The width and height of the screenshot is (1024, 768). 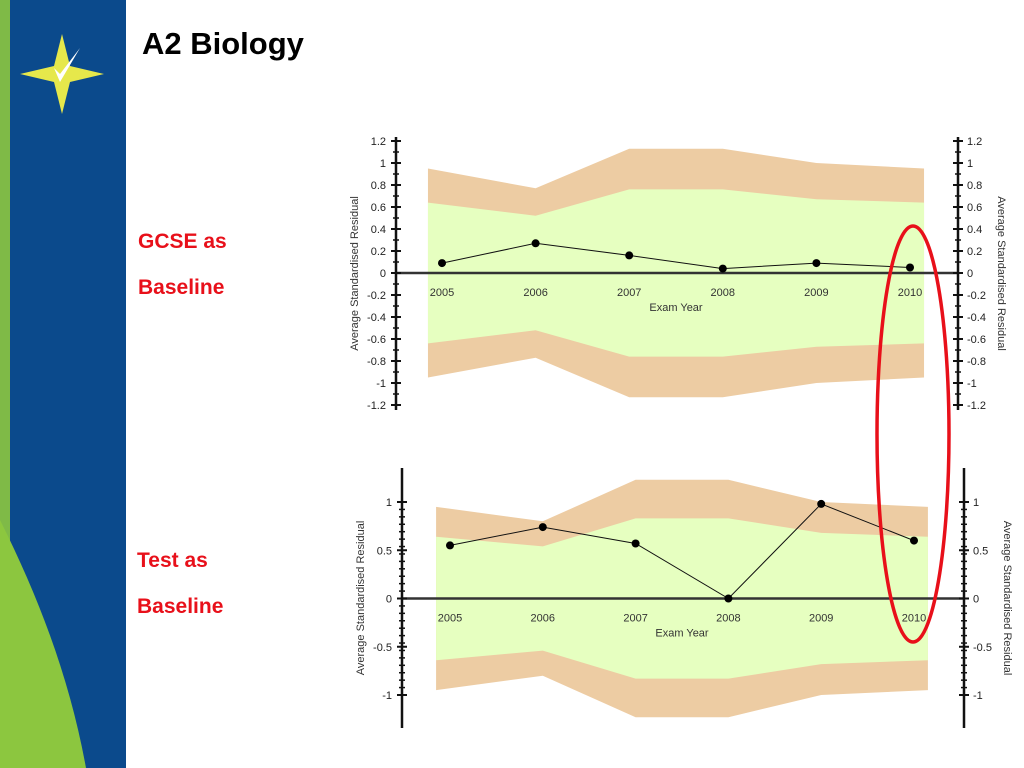 What do you see at coordinates (182, 265) in the screenshot?
I see `top-chart-label: GCSE as Baseline` at bounding box center [182, 265].